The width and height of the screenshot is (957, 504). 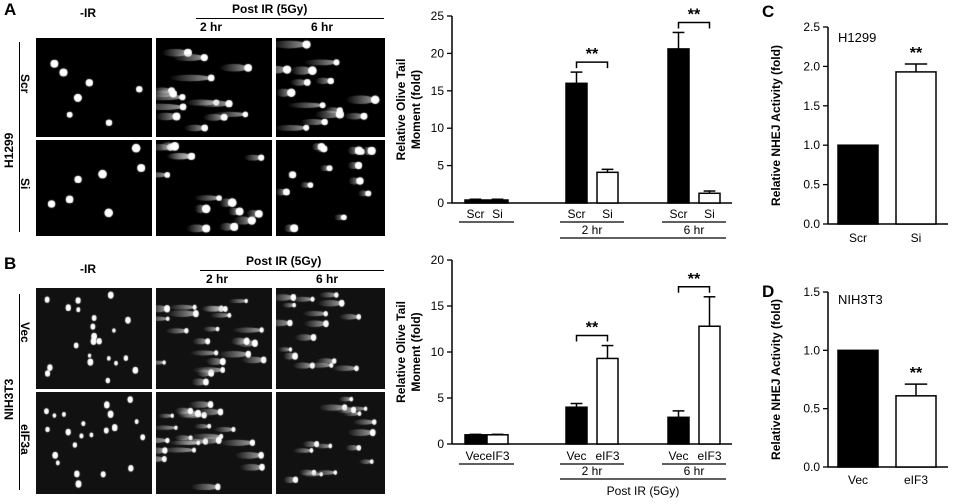 What do you see at coordinates (497, 214) in the screenshot?
I see `chart_a-category-label-1: Si` at bounding box center [497, 214].